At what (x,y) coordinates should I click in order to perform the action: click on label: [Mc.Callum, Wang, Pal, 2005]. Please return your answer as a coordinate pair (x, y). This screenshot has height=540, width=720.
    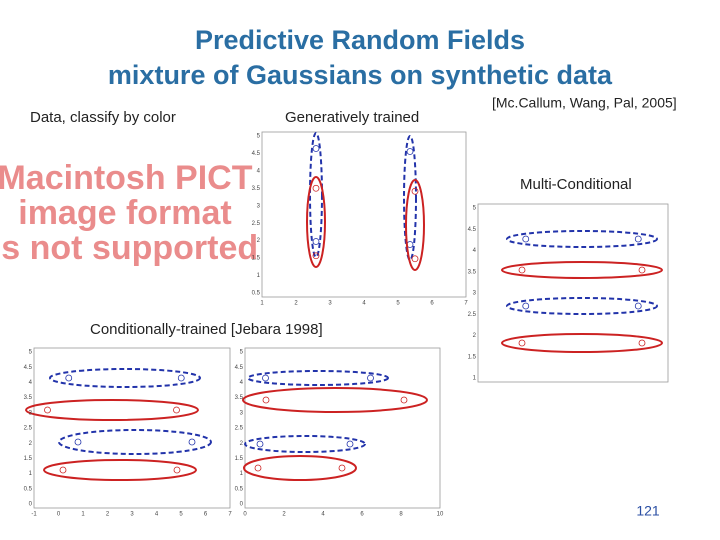
    Looking at the image, I should click on (584, 103).